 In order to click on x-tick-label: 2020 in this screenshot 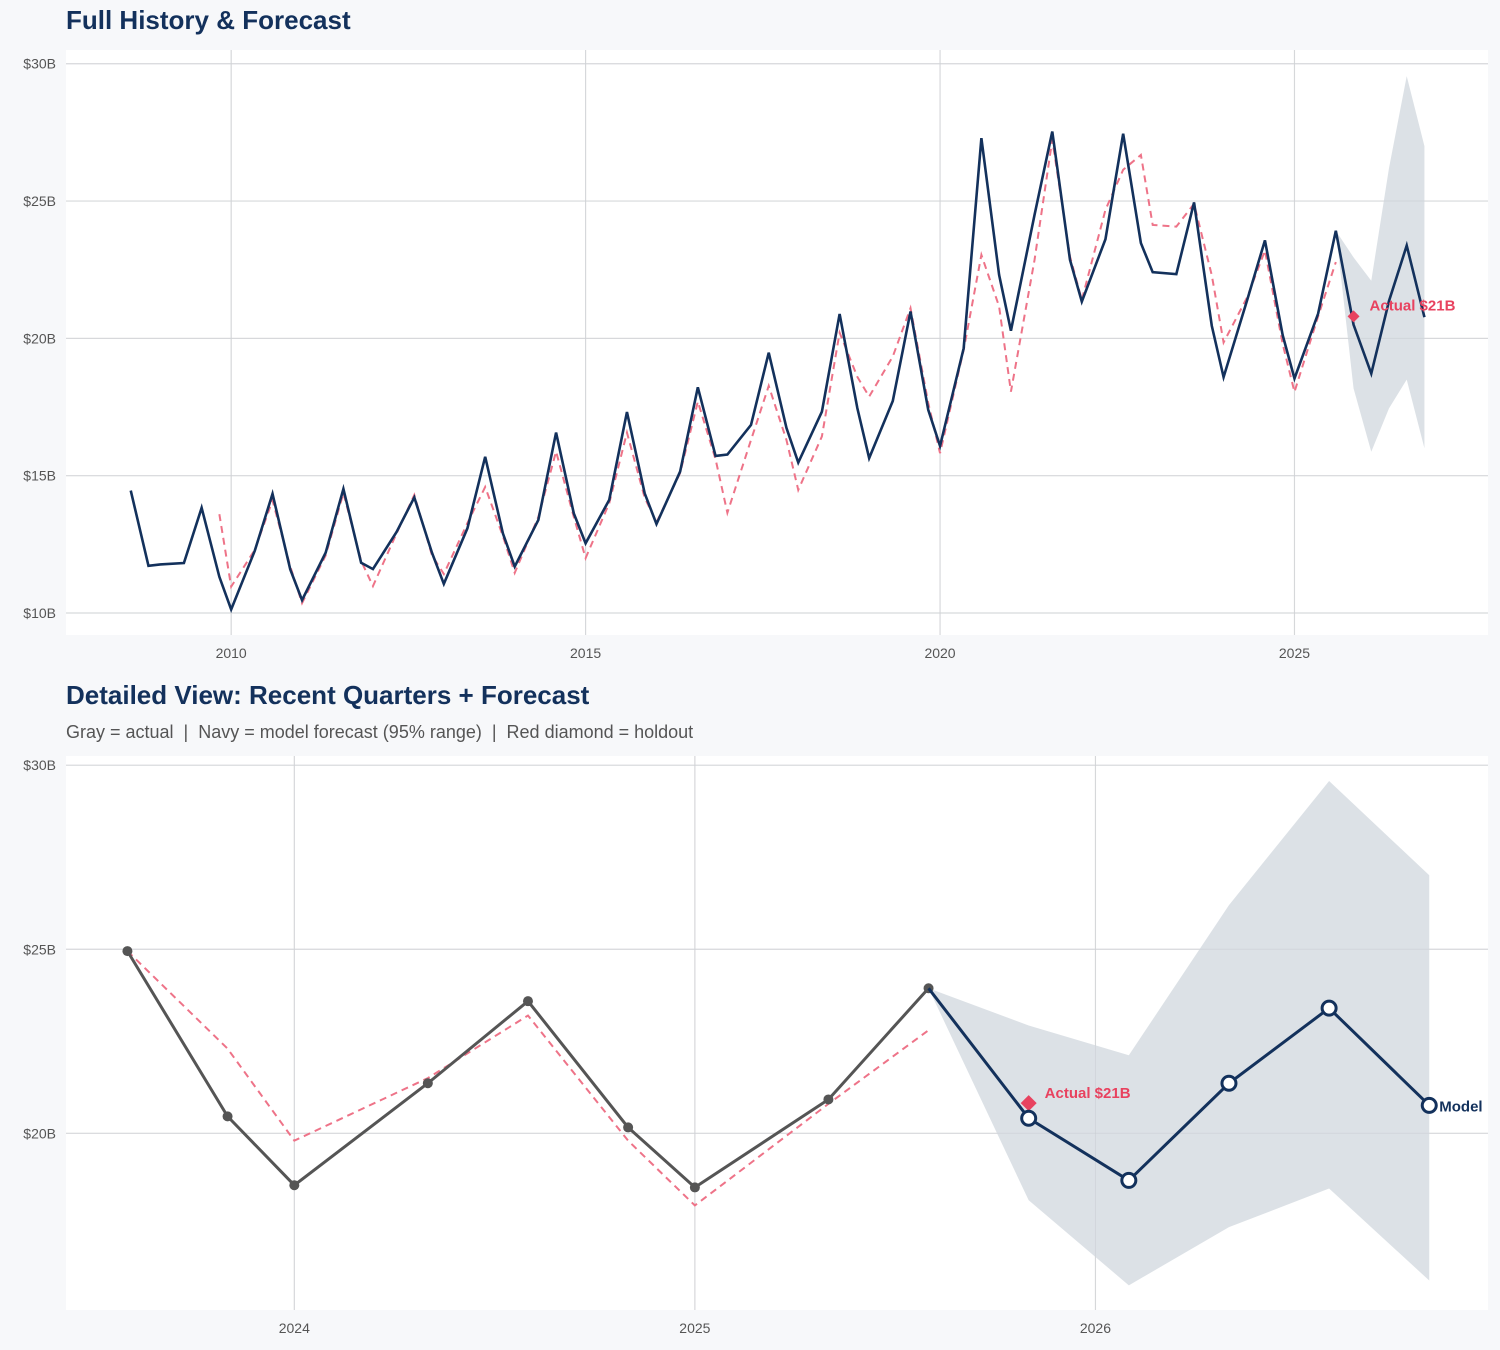, I will do `click(939, 653)`.